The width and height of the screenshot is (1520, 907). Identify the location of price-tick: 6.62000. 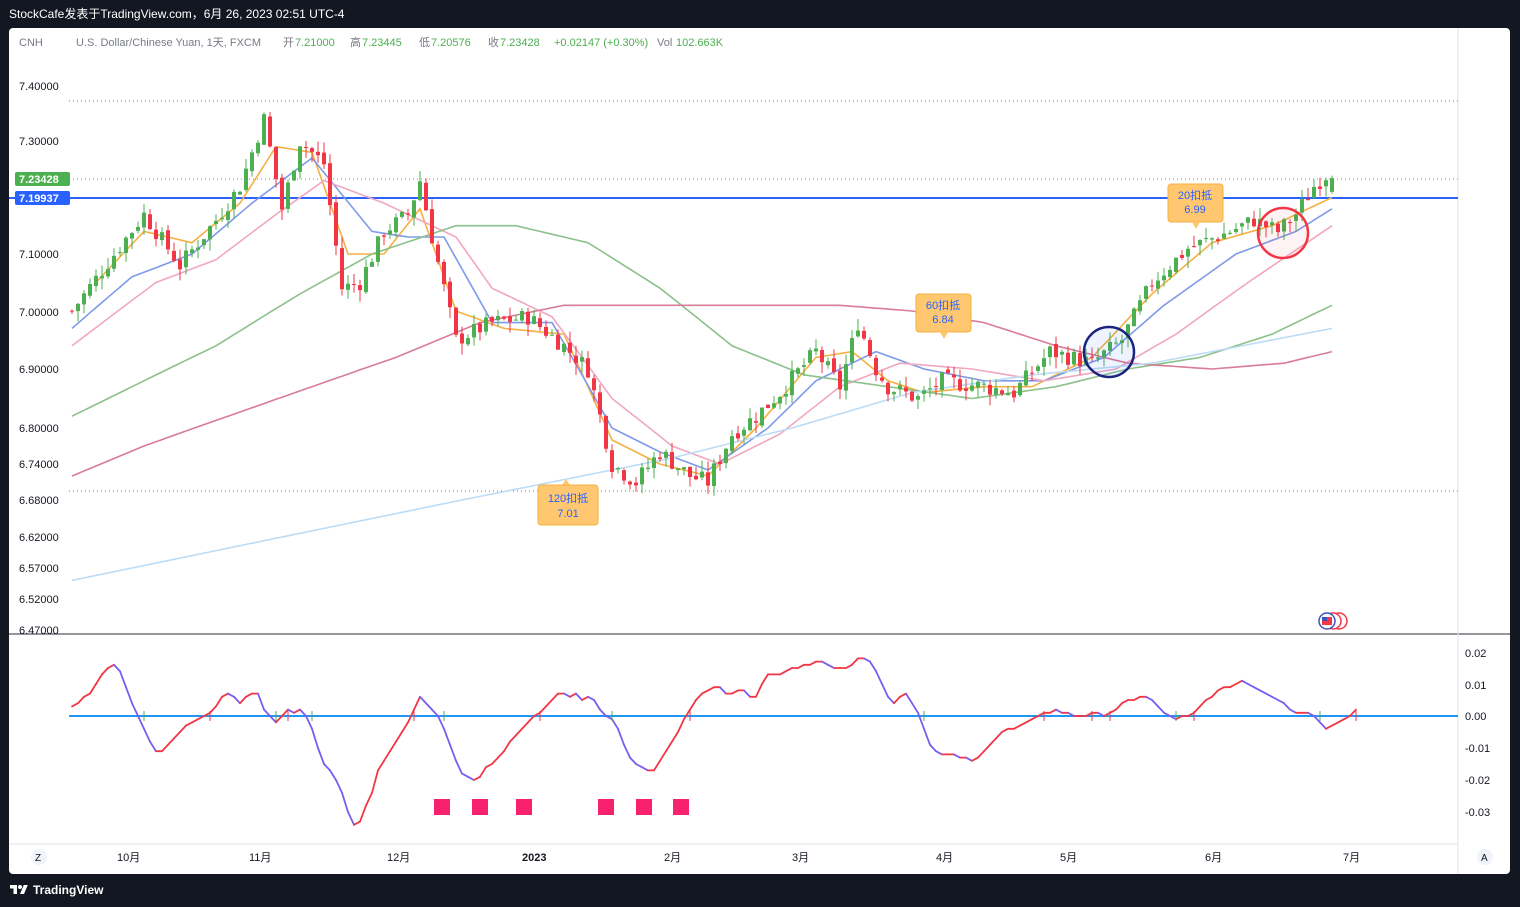
(39, 538).